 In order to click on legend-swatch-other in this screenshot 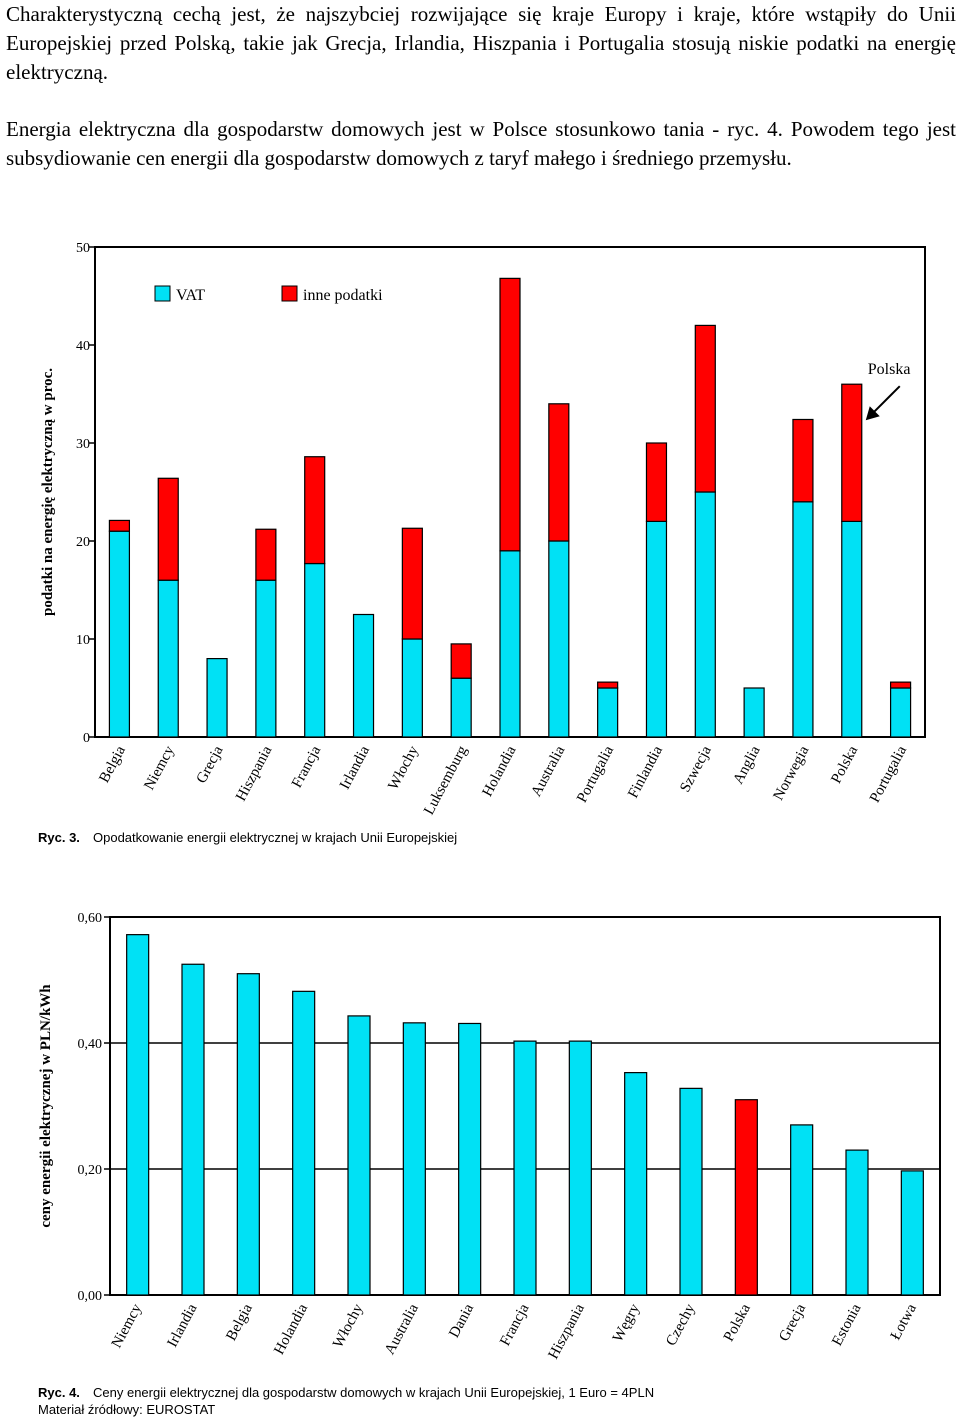, I will do `click(289, 293)`.